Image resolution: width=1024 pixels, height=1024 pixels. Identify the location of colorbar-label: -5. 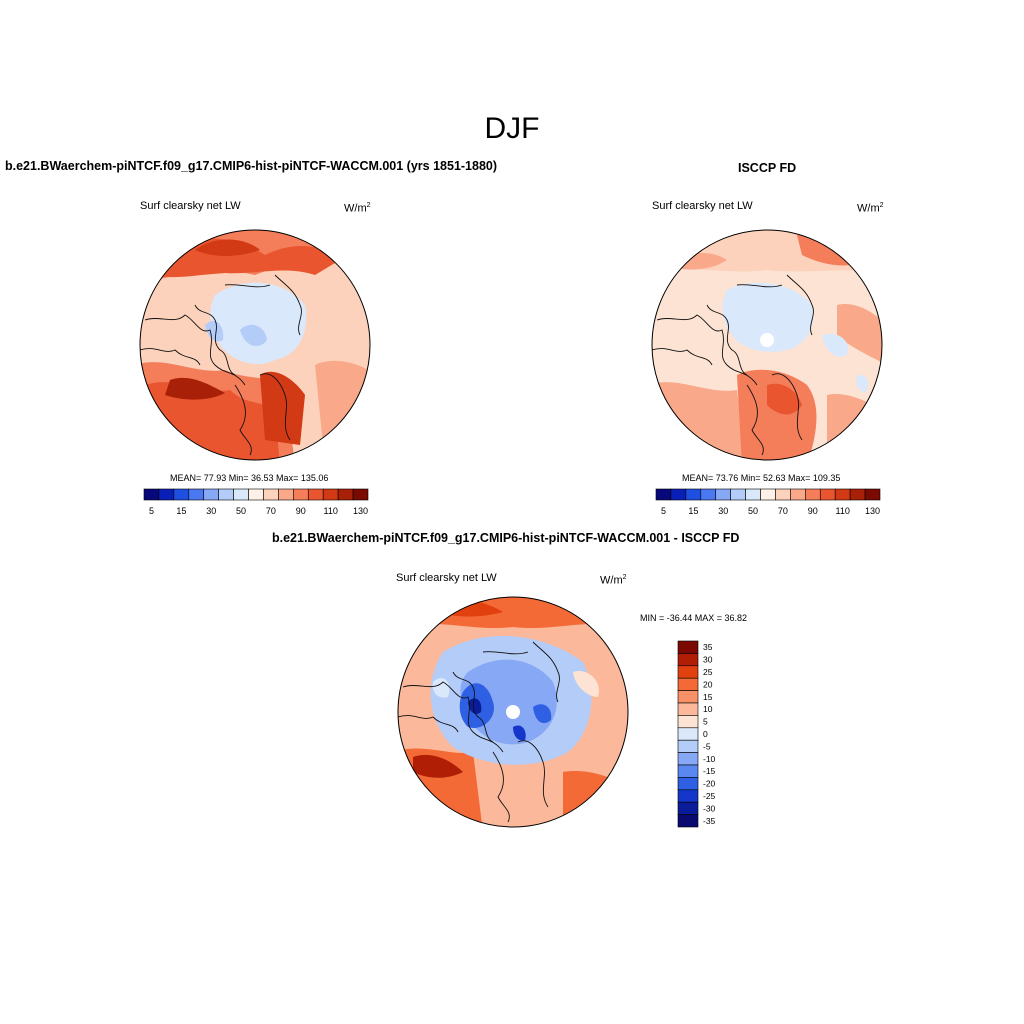
(707, 746).